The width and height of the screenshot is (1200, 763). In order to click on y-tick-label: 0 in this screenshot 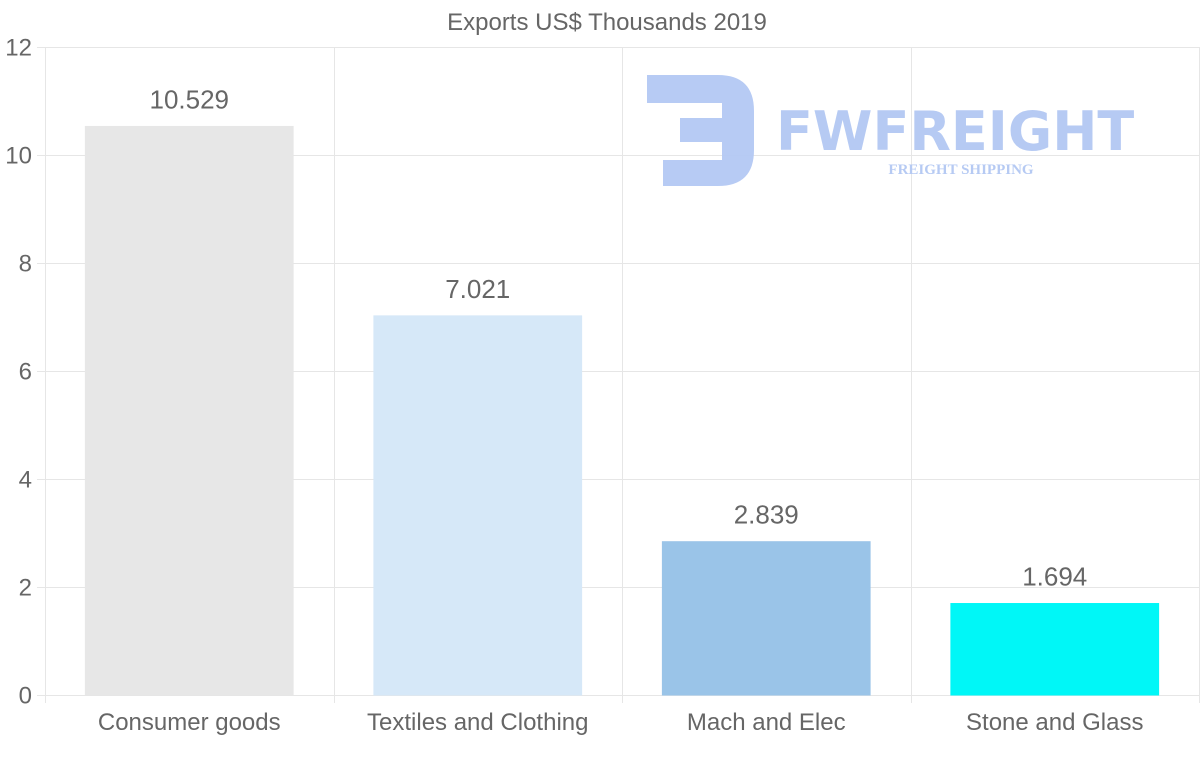, I will do `click(25, 696)`.